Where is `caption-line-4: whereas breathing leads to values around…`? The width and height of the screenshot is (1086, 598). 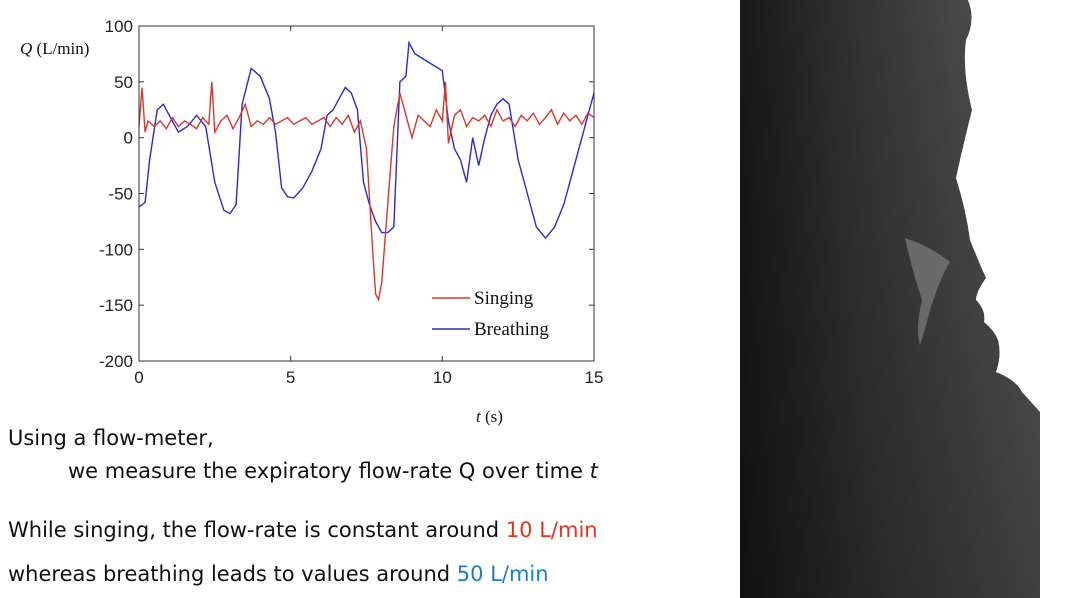
caption-line-4: whereas breathing leads to values around… is located at coordinates (278, 574).